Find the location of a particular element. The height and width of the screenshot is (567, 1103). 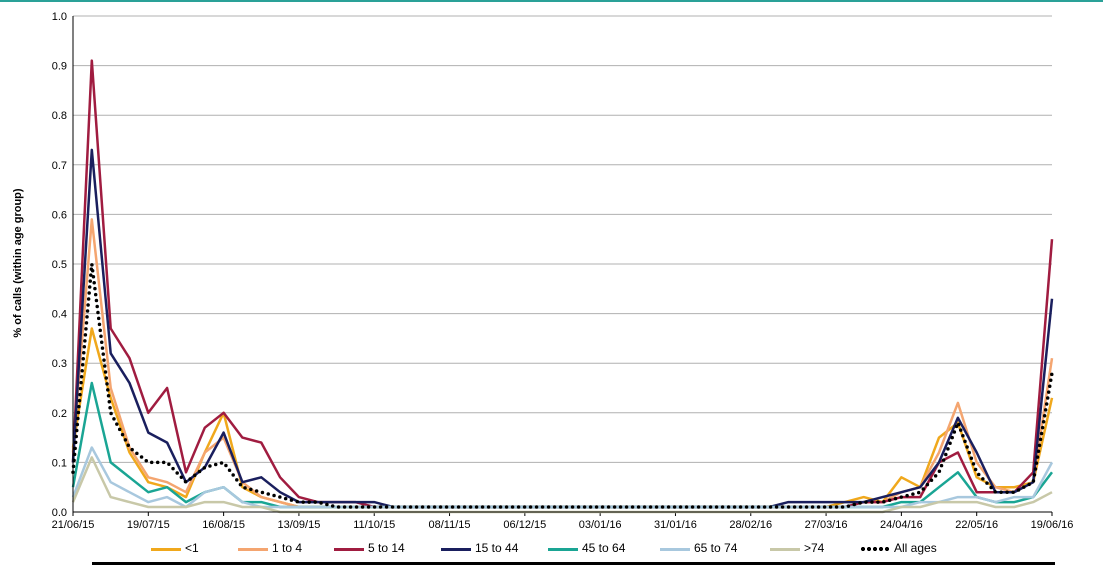

y-axis-label: % of calls (within age group) is located at coordinates (18, 262).